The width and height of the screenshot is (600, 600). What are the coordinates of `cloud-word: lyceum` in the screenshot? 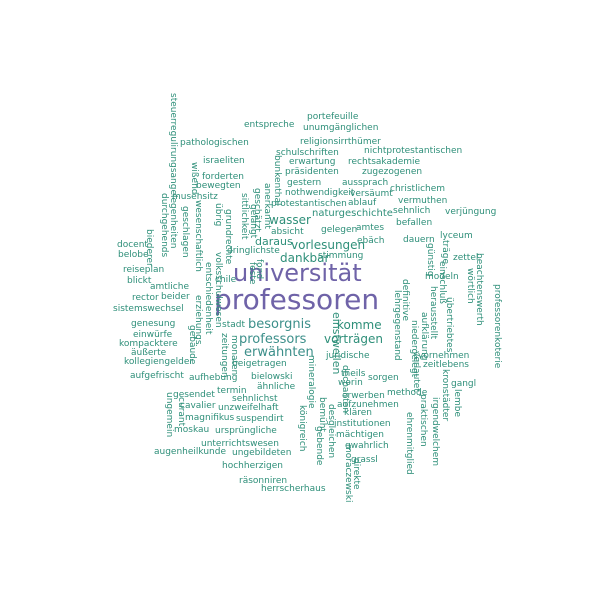 It's located at (456, 236).